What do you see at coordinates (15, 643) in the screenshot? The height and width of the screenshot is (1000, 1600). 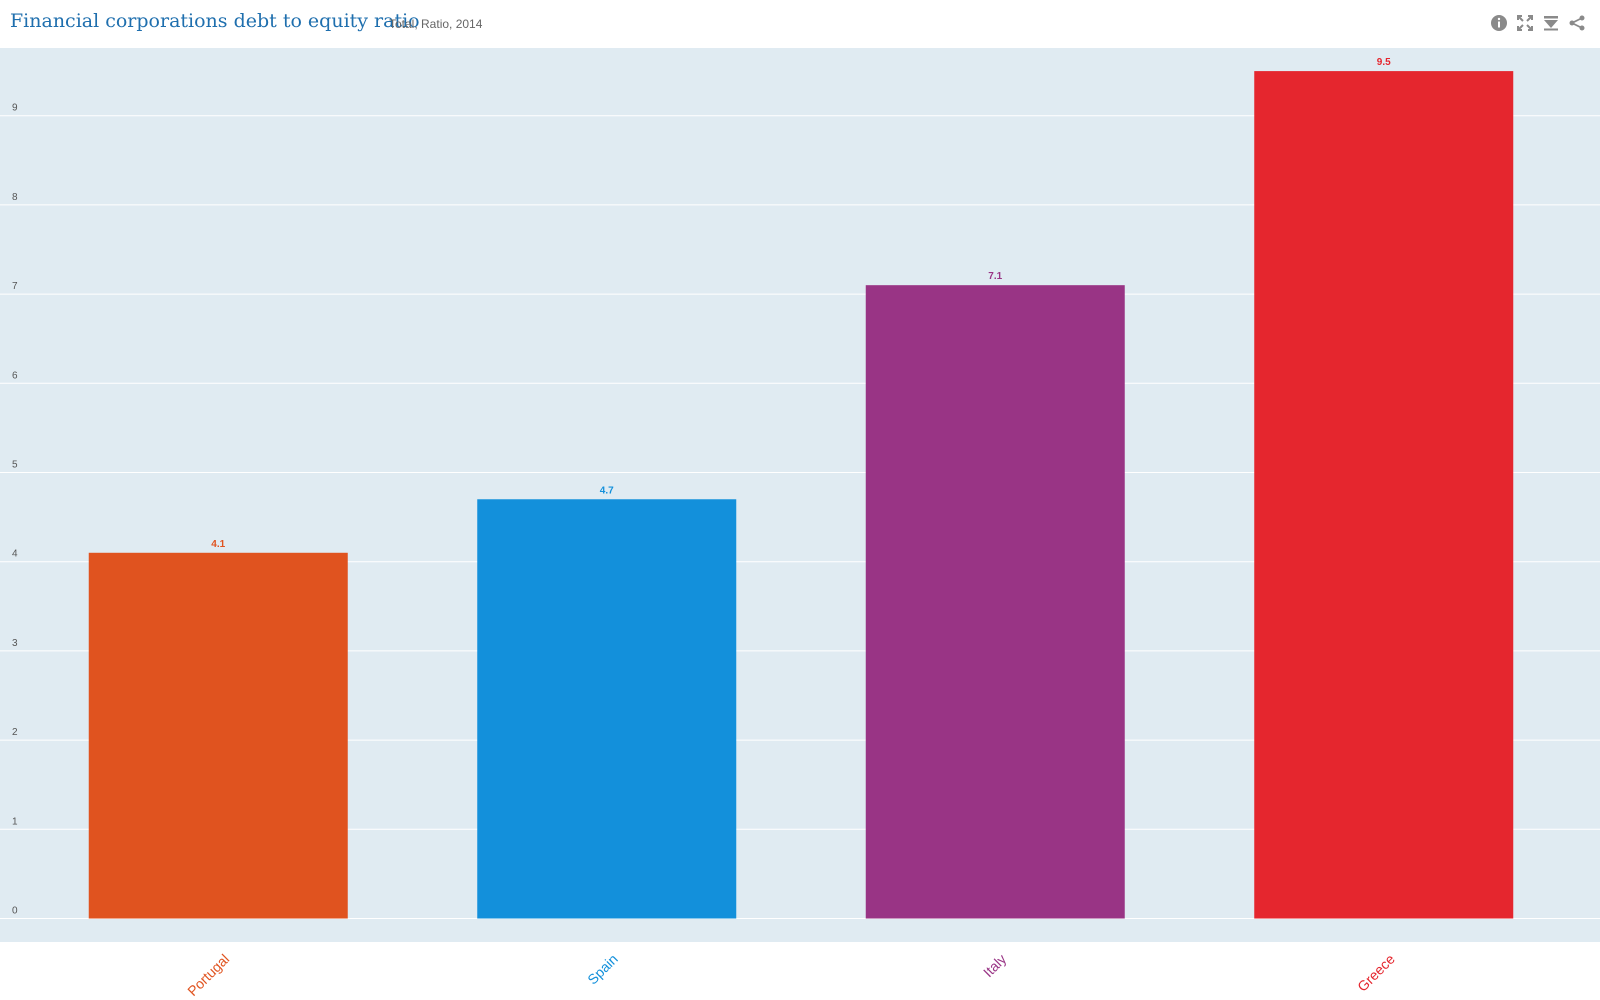 I see `y-tick-label: 3` at bounding box center [15, 643].